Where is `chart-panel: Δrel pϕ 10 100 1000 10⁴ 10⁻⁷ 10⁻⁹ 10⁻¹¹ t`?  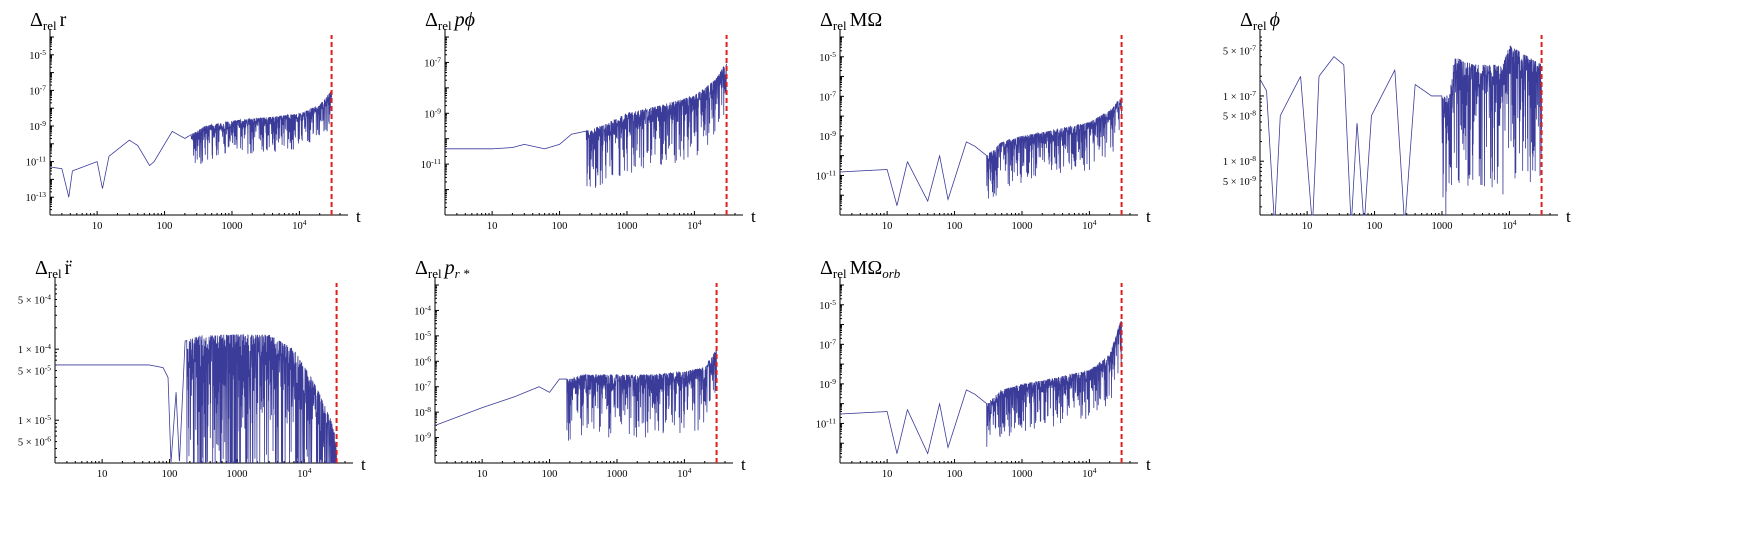
chart-panel: Δrel pϕ 10 100 1000 10⁴ 10⁻⁷ 10⁻⁹ 10⁻¹¹ t is located at coordinates (605, 129).